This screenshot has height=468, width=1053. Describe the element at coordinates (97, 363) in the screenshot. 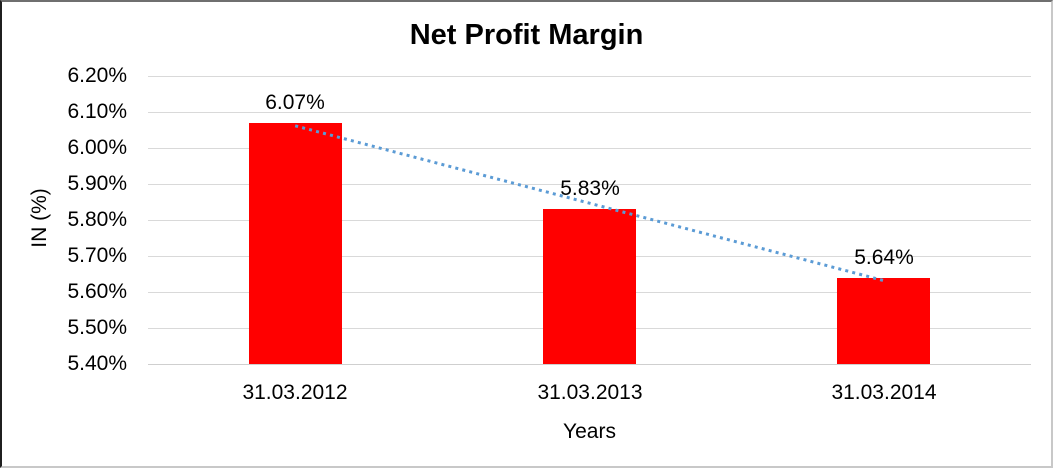

I see `y-tick-label: 5.40%` at that location.